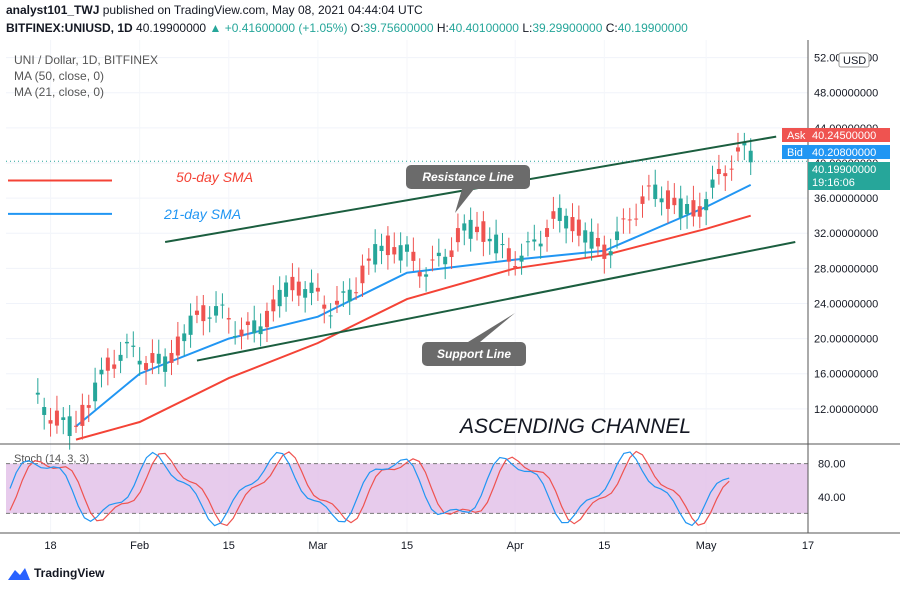 This screenshot has height=593, width=900. What do you see at coordinates (611, 28) in the screenshot?
I see `close-label: C:` at bounding box center [611, 28].